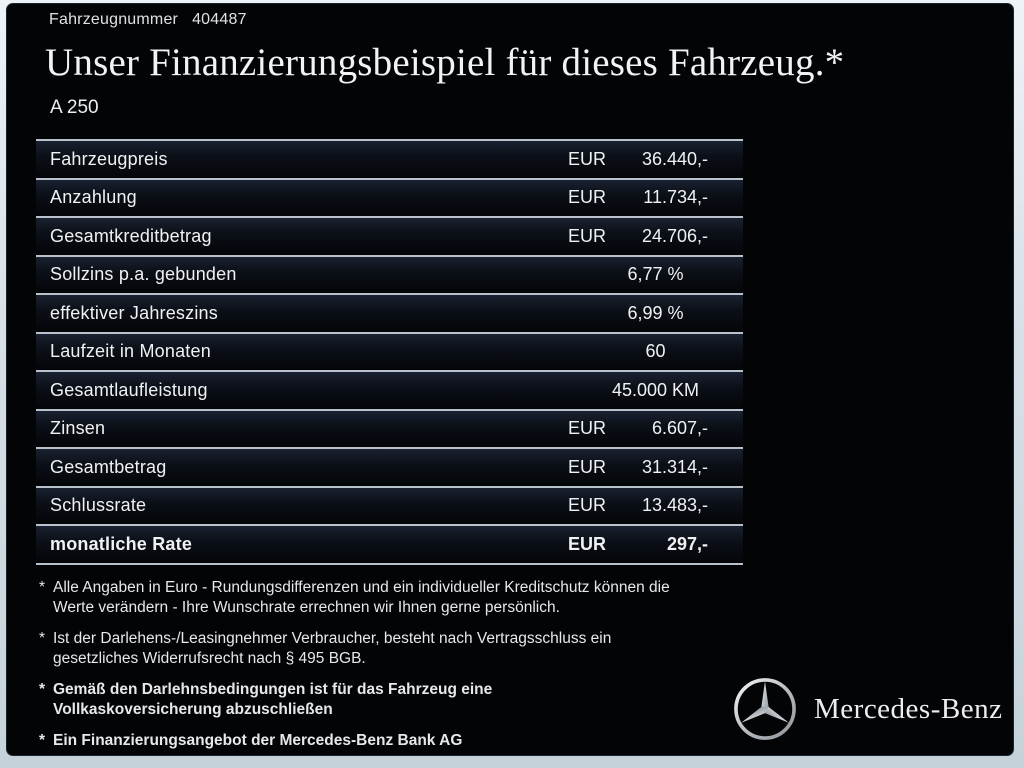 Image resolution: width=1024 pixels, height=768 pixels. What do you see at coordinates (679, 428) in the screenshot?
I see `row-amount: 6.607,-` at bounding box center [679, 428].